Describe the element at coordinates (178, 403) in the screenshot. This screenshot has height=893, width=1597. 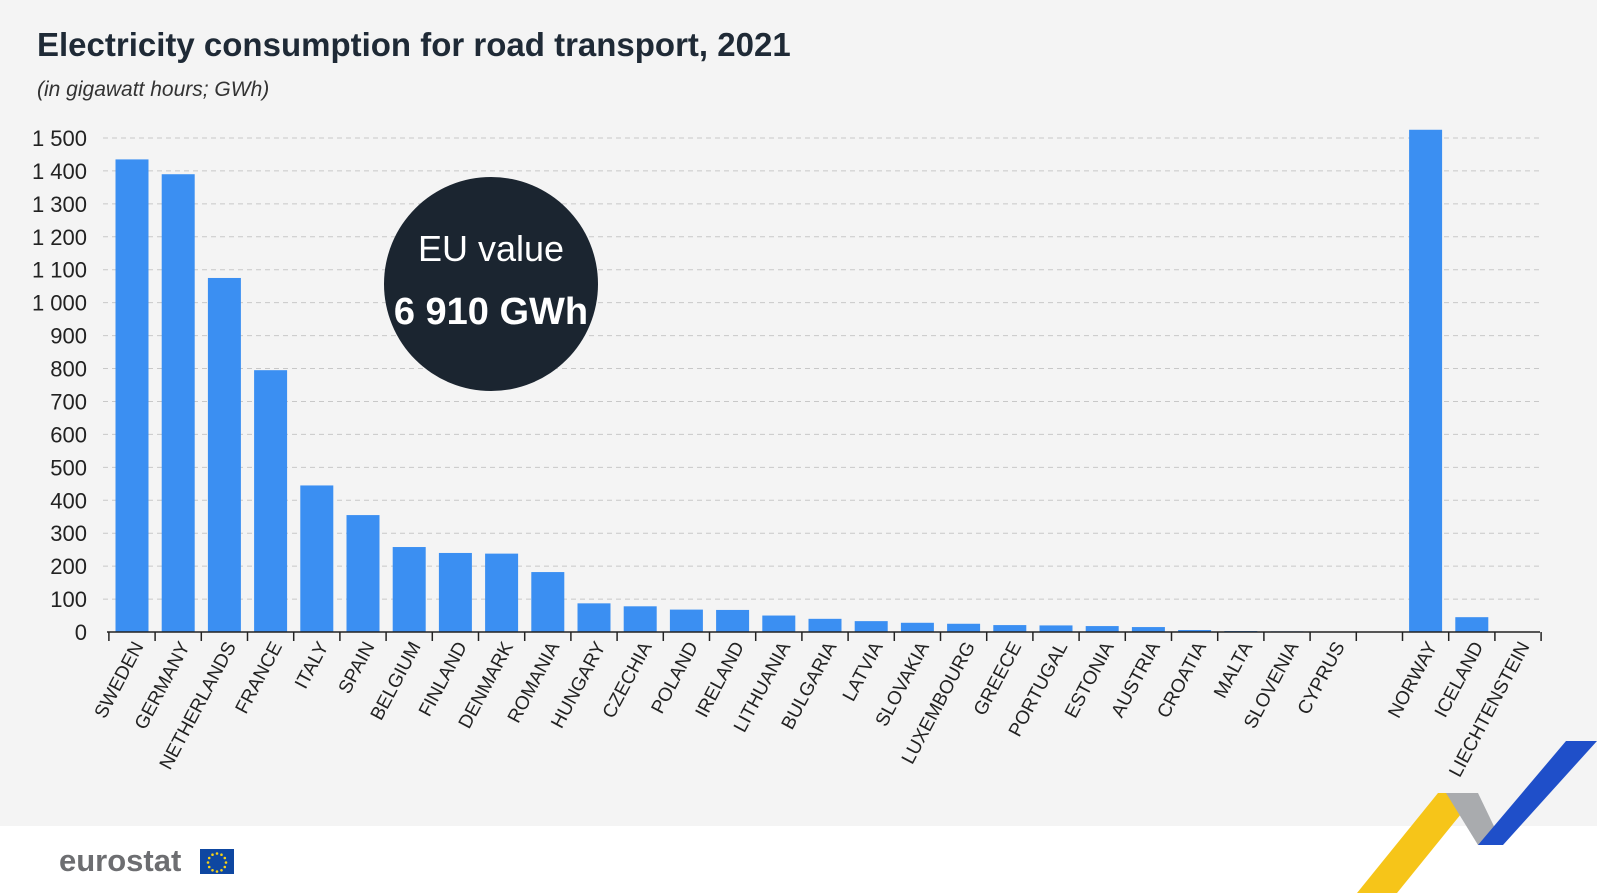
I see `bar-germany` at that location.